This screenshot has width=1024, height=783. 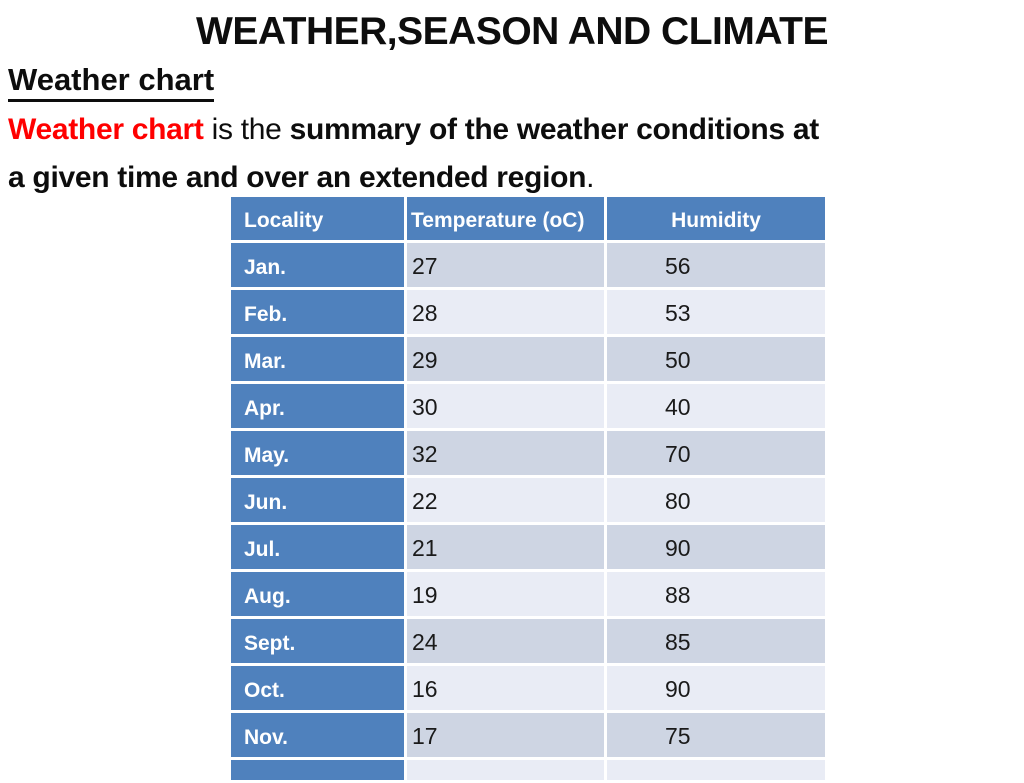 What do you see at coordinates (716, 265) in the screenshot?
I see `humidity-cell: 56` at bounding box center [716, 265].